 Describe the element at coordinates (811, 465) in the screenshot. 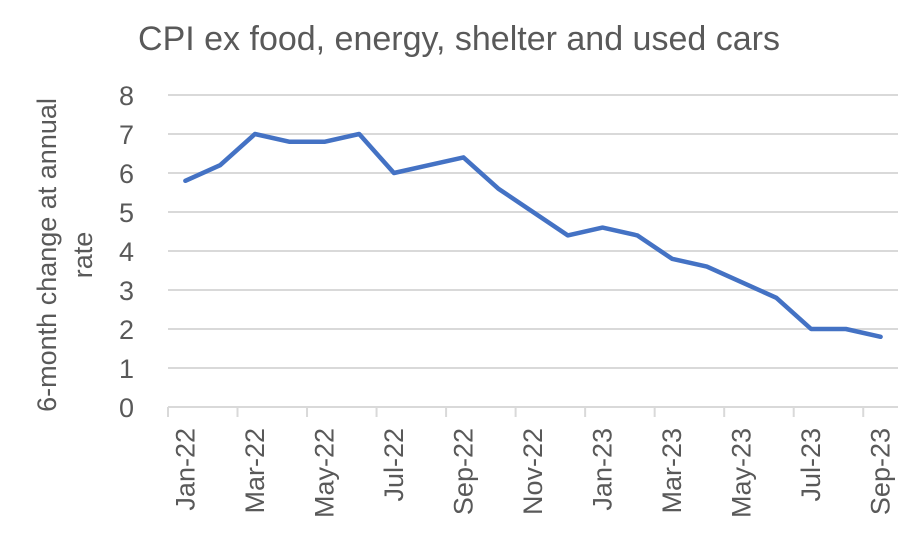

I see `x-tick-label: Jul-23` at that location.